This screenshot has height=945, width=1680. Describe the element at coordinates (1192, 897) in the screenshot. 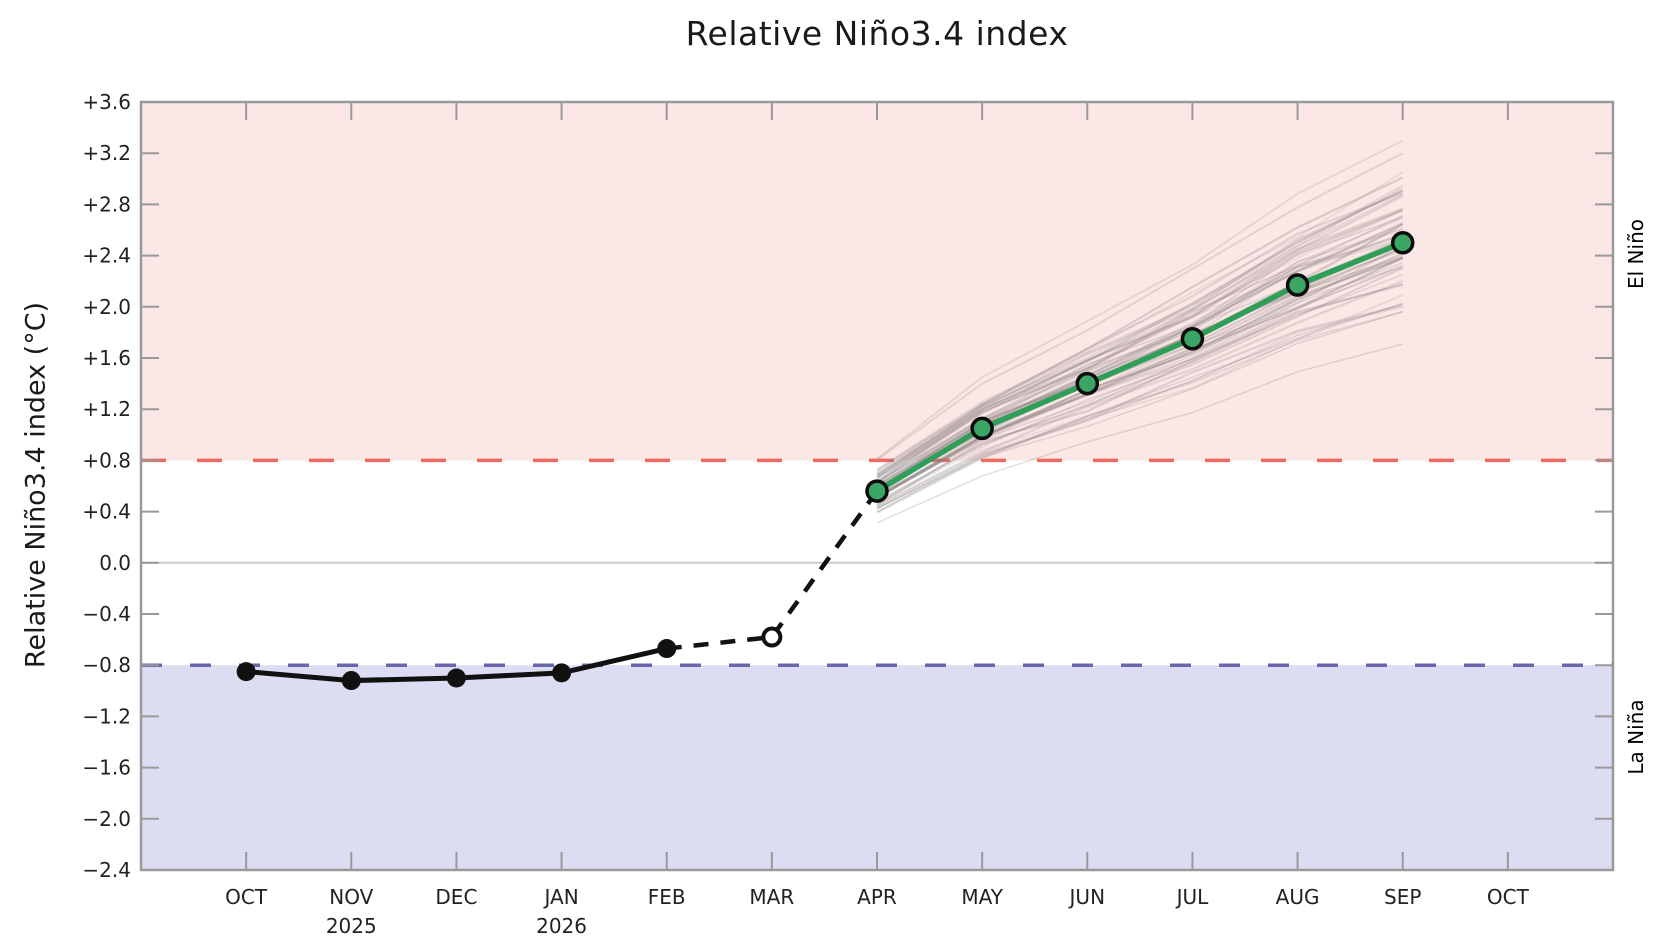

I see `x-tick-label: JUL` at that location.